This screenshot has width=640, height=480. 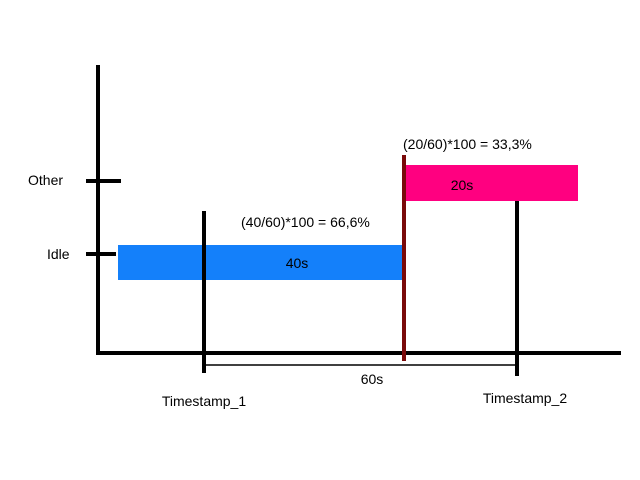 What do you see at coordinates (58, 254) in the screenshot?
I see `idle-row-label: Idle` at bounding box center [58, 254].